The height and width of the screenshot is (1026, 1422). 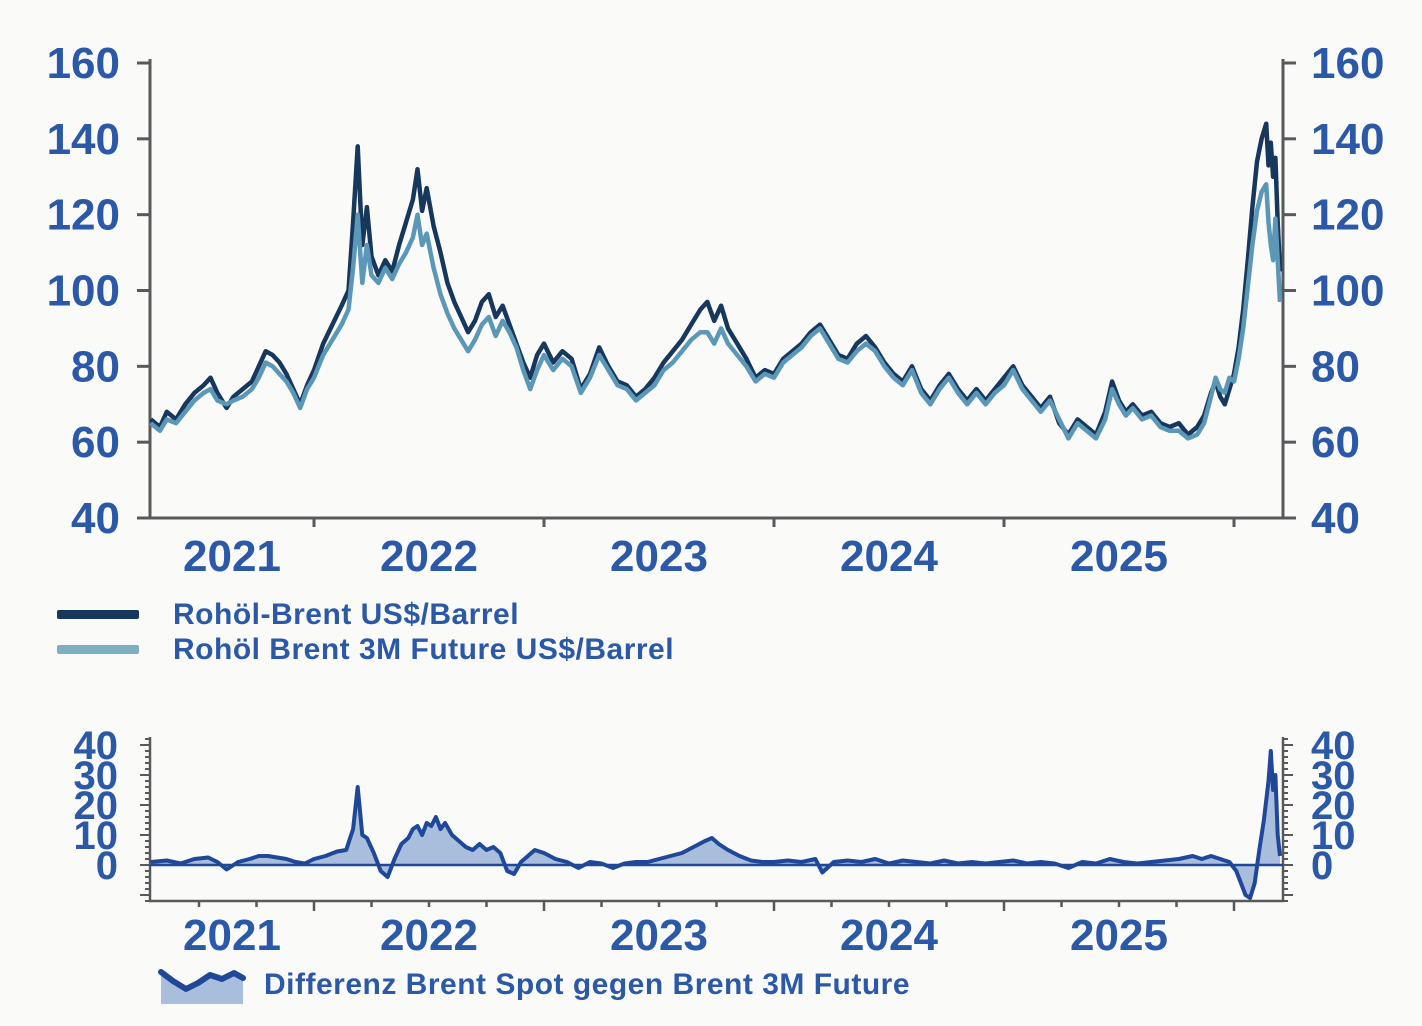 I want to click on diff-series-area, so click(x=715, y=824).